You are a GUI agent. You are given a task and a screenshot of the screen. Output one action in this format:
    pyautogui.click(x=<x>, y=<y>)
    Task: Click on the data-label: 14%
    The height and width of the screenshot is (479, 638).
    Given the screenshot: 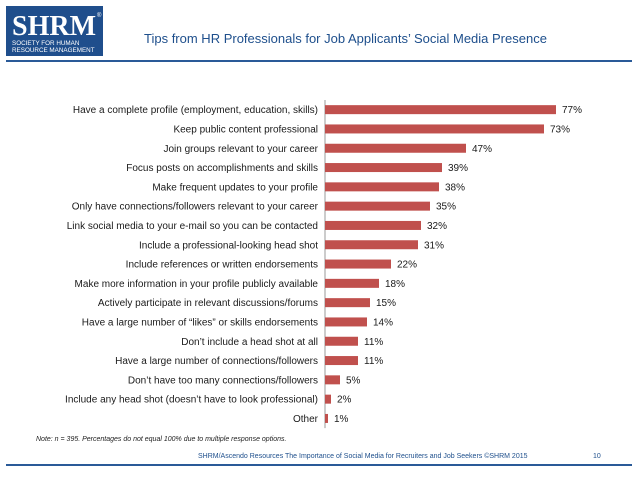 What is the action you would take?
    pyautogui.click(x=383, y=322)
    